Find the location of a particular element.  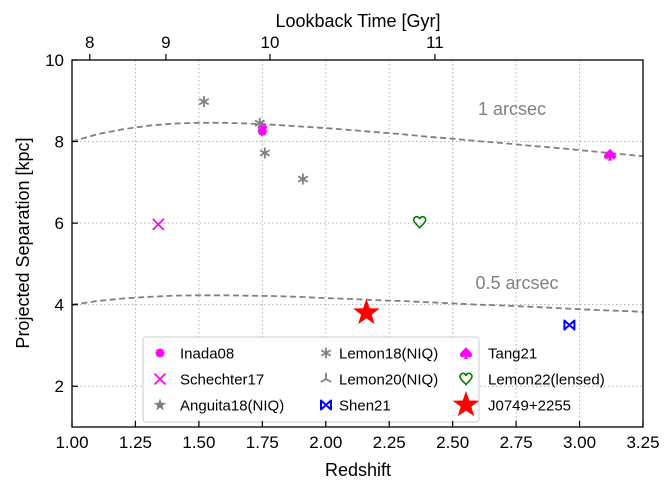

legend-label: Lemon20(NIQ) is located at coordinates (388, 380).